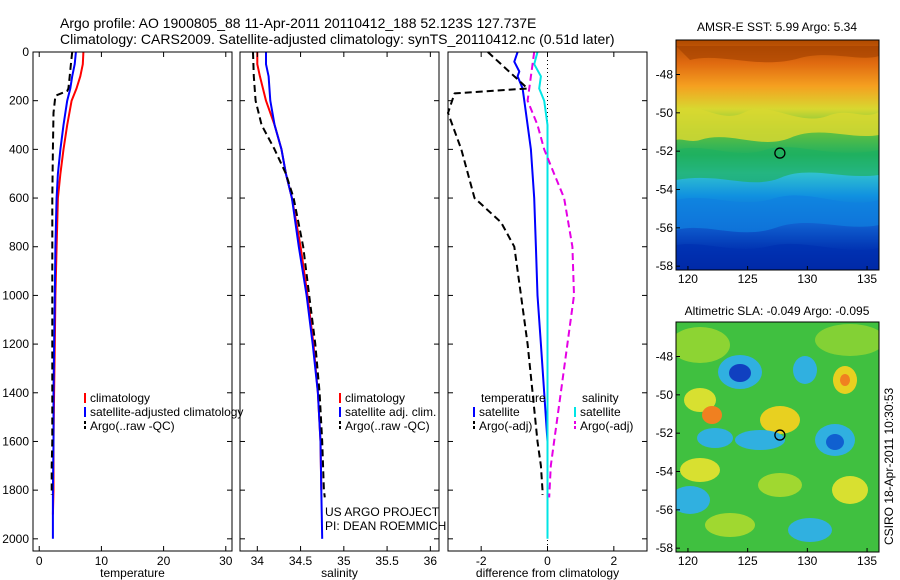  What do you see at coordinates (15, 393) in the screenshot?
I see `y-tick-label: 1400` at bounding box center [15, 393].